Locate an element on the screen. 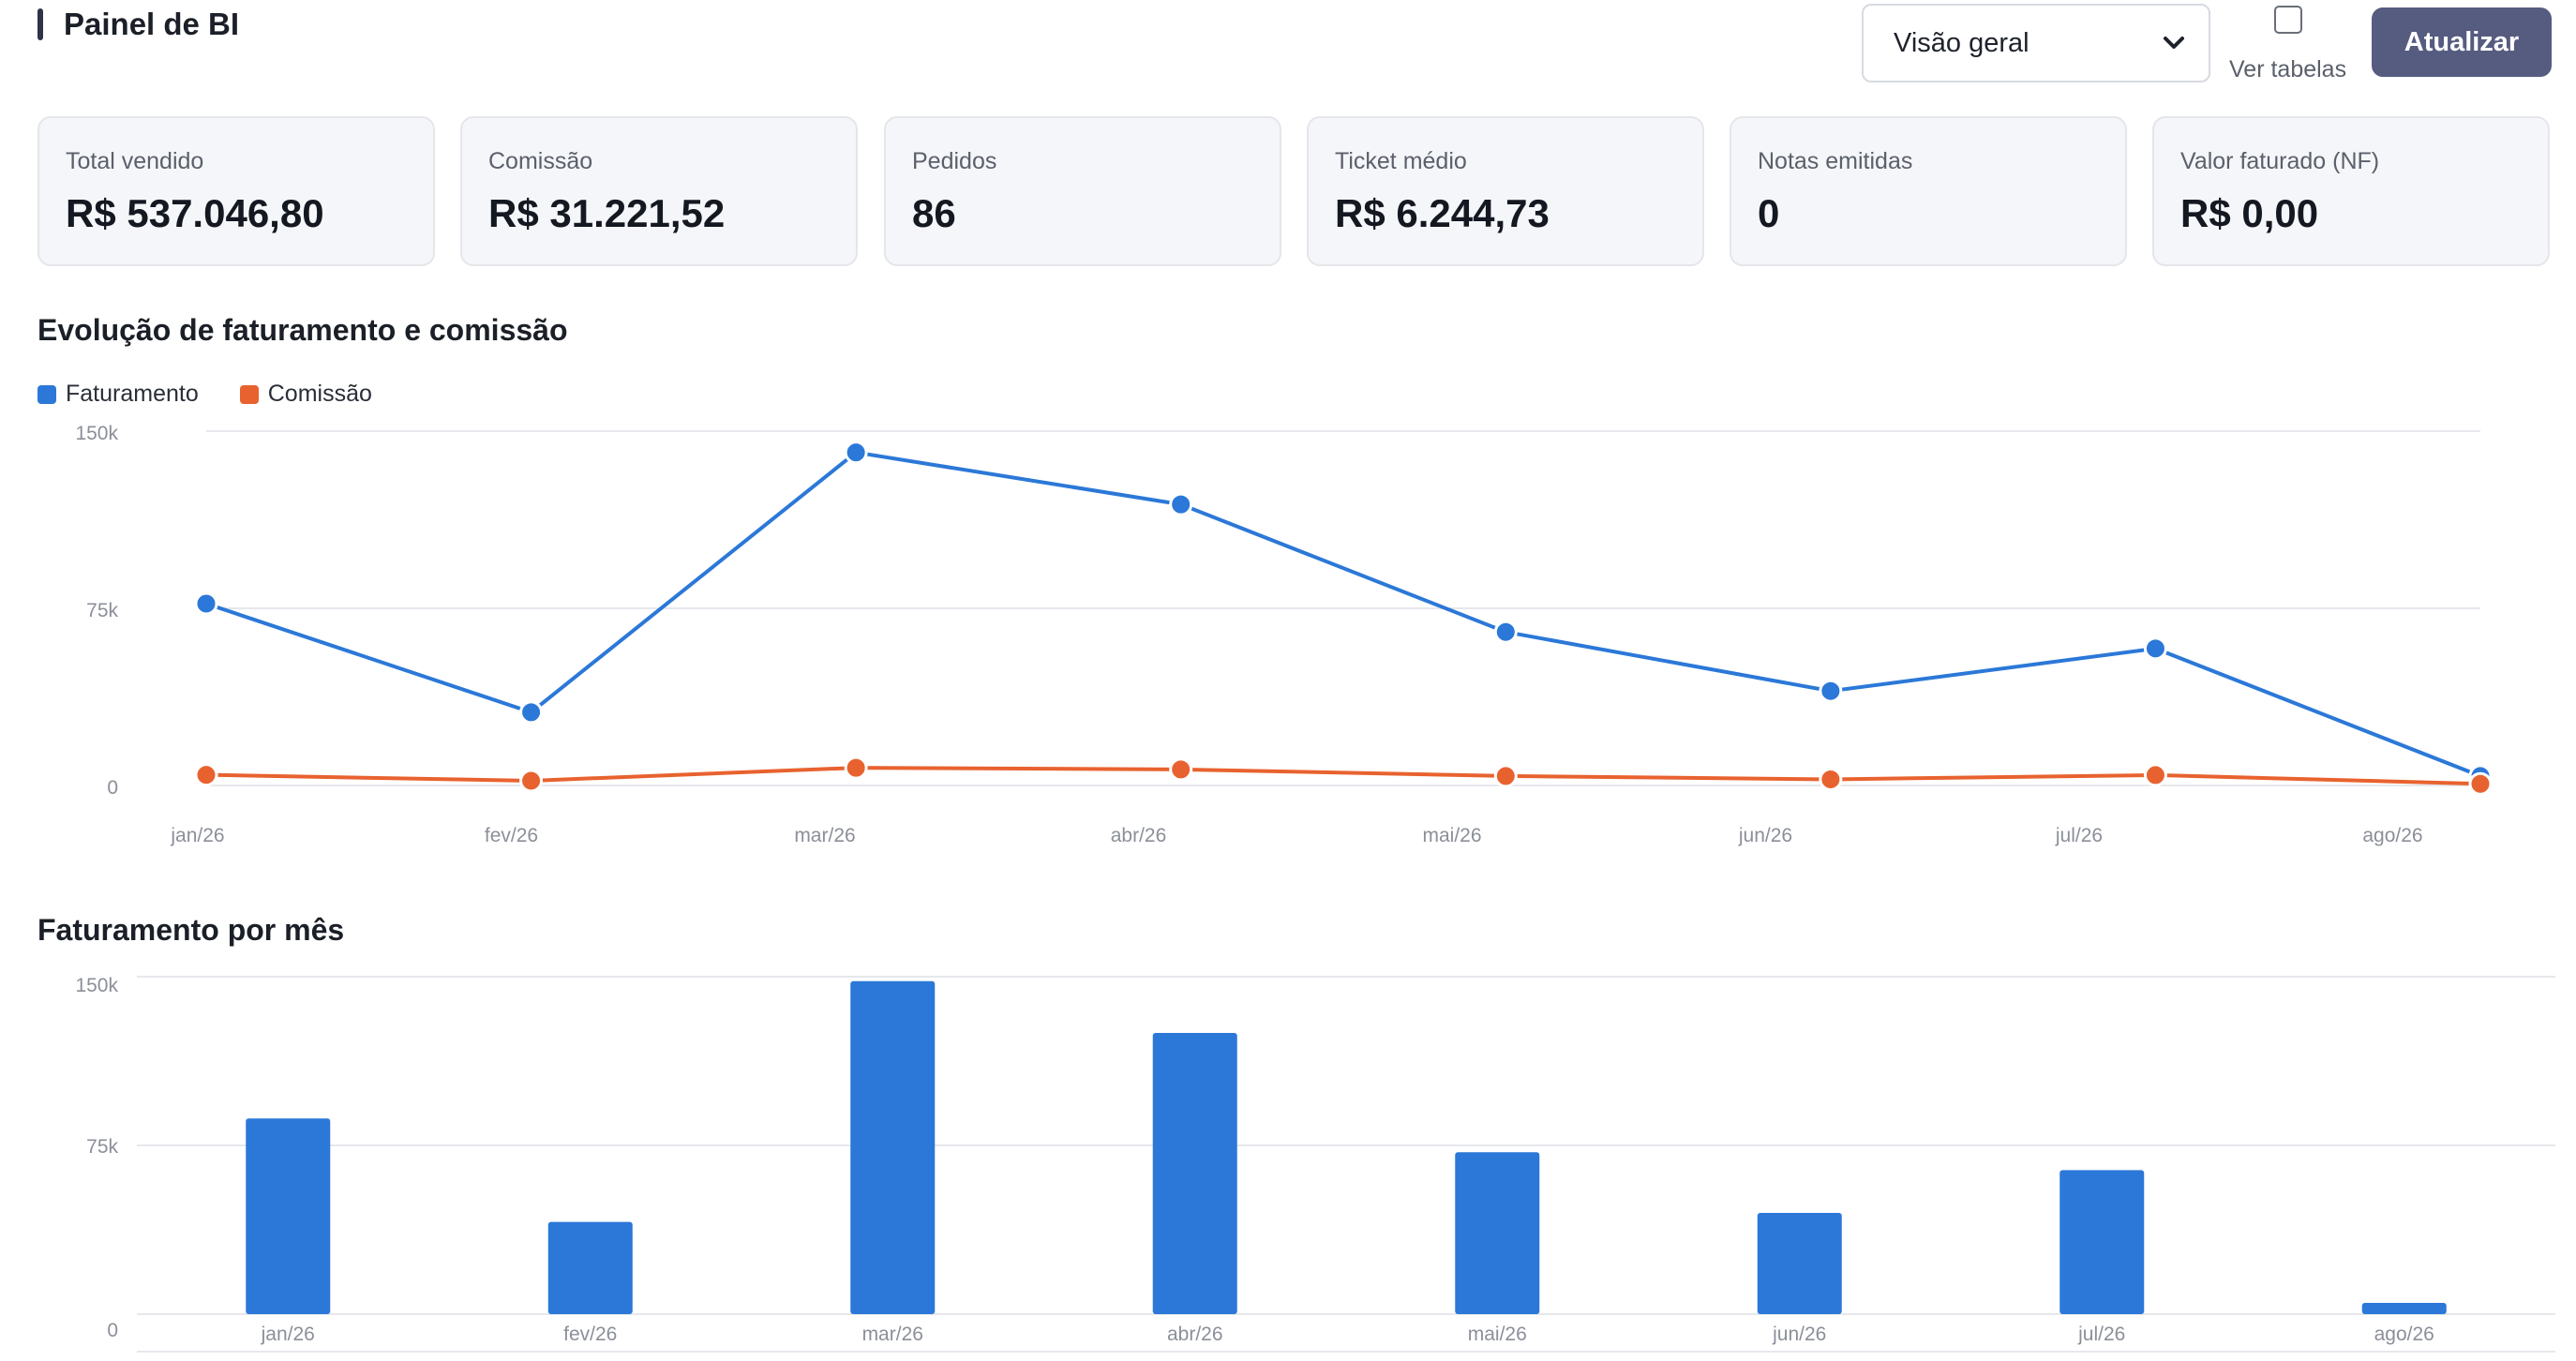 This screenshot has height=1361, width=2576. kpi-card-comissao: Comissão R$ 31.221,52 is located at coordinates (659, 191).